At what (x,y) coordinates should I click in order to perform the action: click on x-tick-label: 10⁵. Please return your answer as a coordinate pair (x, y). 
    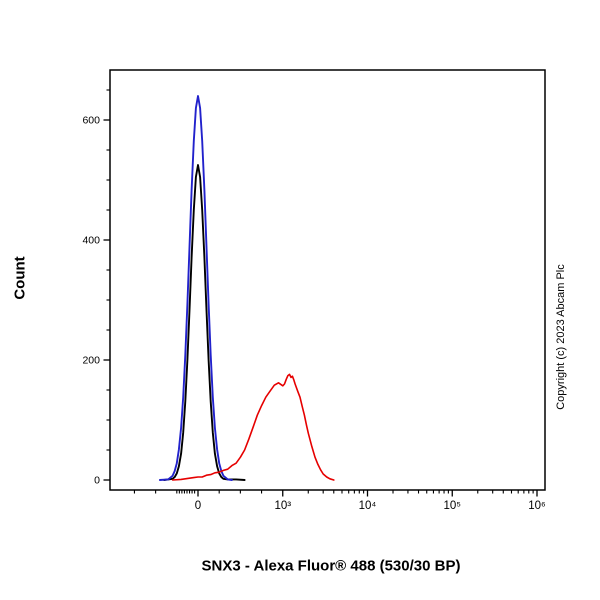
    Looking at the image, I should click on (452, 506).